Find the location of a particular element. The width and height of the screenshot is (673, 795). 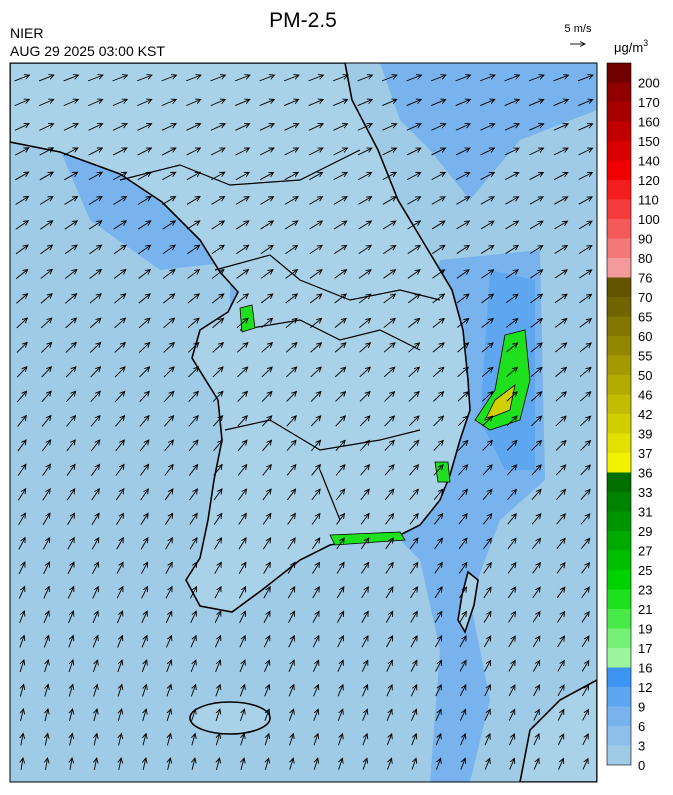

colorbar-label: 0 is located at coordinates (641, 765).